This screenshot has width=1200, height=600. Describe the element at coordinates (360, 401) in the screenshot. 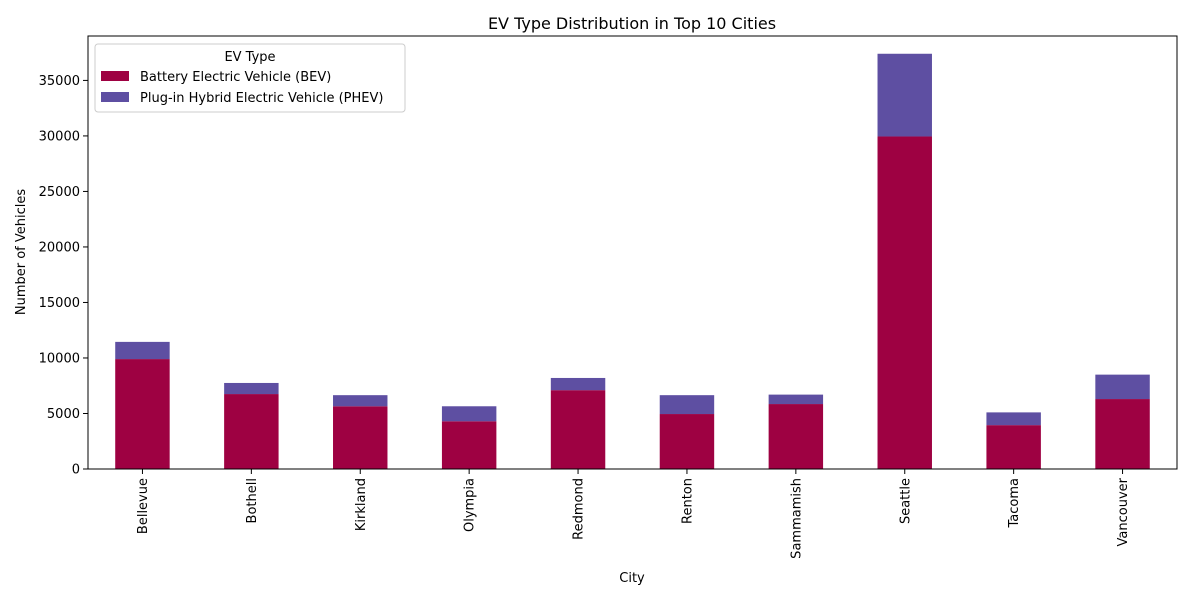

I see `bar-kirkland-phev` at that location.